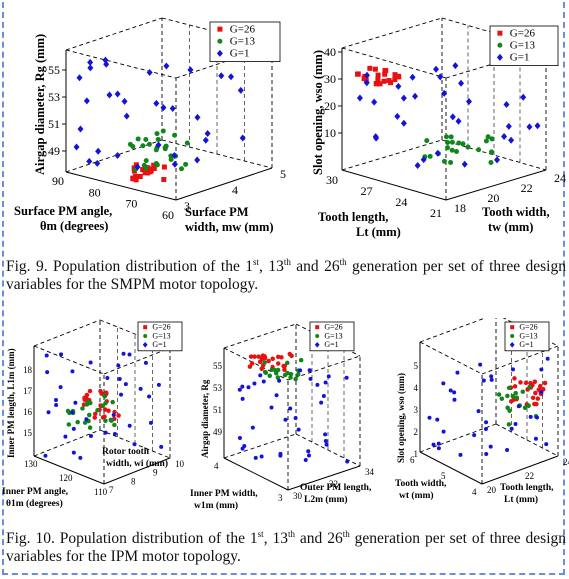 The width and height of the screenshot is (569, 579). What do you see at coordinates (416, 454) in the screenshot?
I see `z-tick-label: 1` at bounding box center [416, 454].